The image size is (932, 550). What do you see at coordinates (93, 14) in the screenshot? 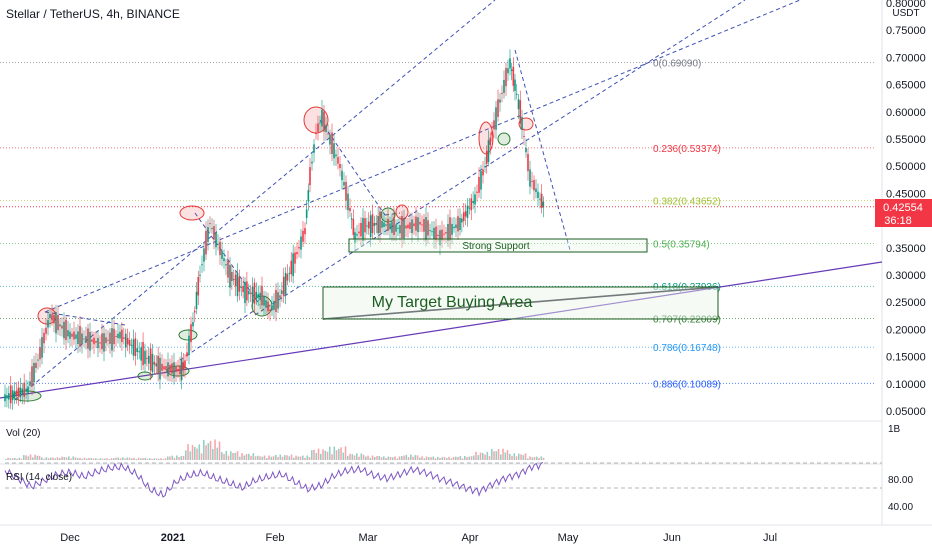
I see `symbol-title: Stellar / TetherUS, 4h, BINANCE` at bounding box center [93, 14].